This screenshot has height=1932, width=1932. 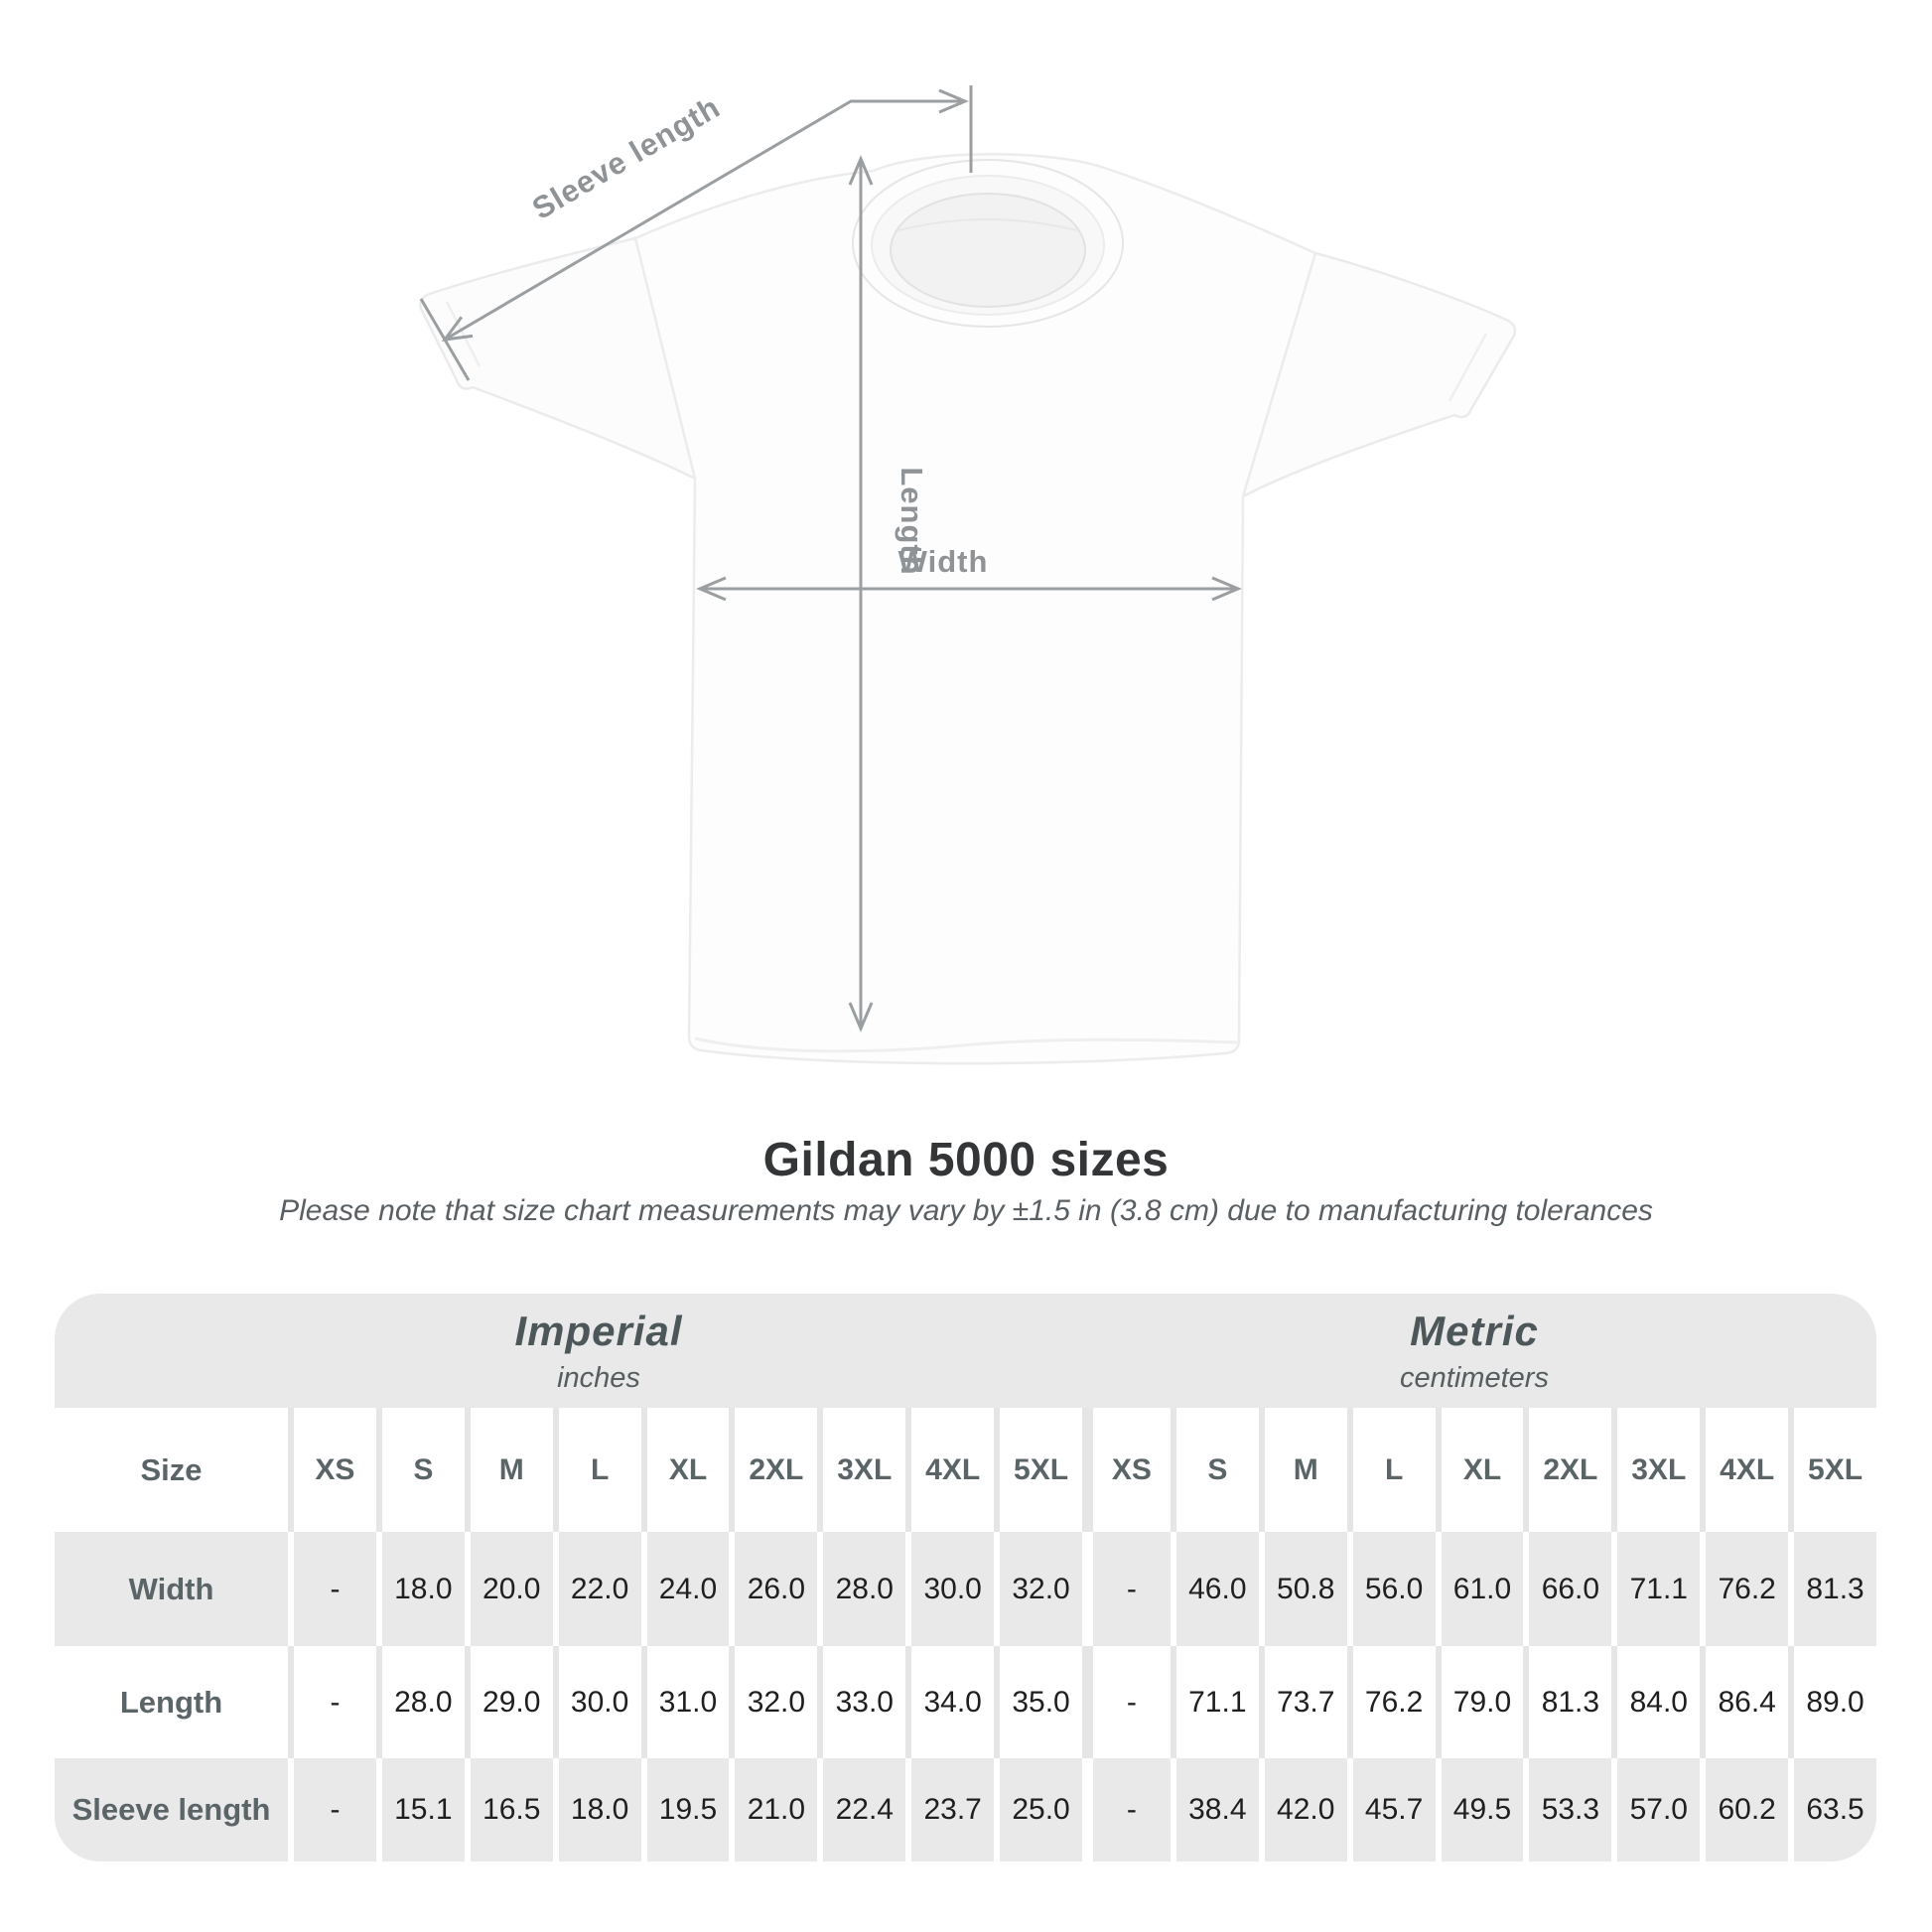 I want to click on value-cell: 33.0, so click(x=861, y=1702).